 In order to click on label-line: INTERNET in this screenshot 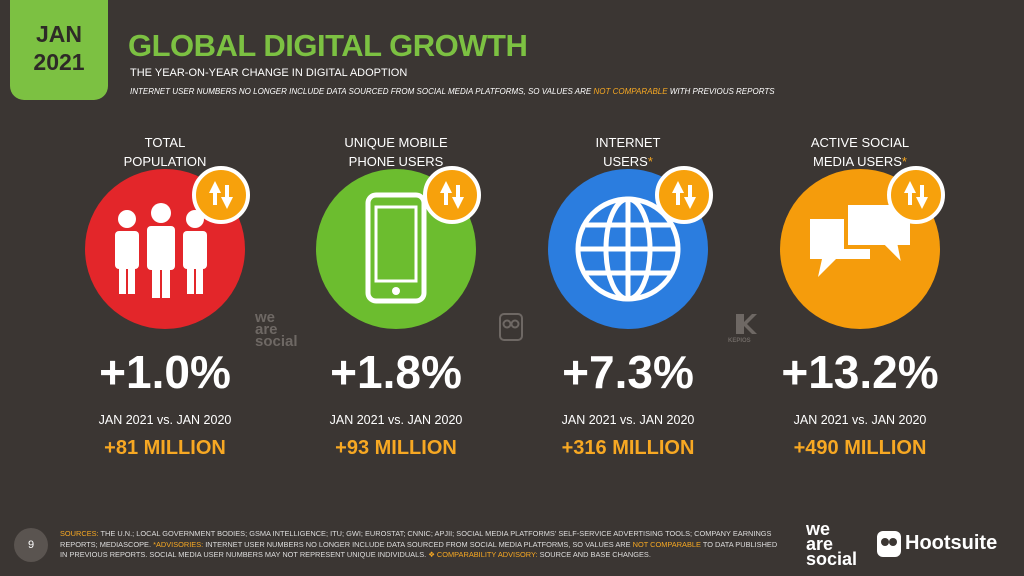, I will do `click(628, 142)`.